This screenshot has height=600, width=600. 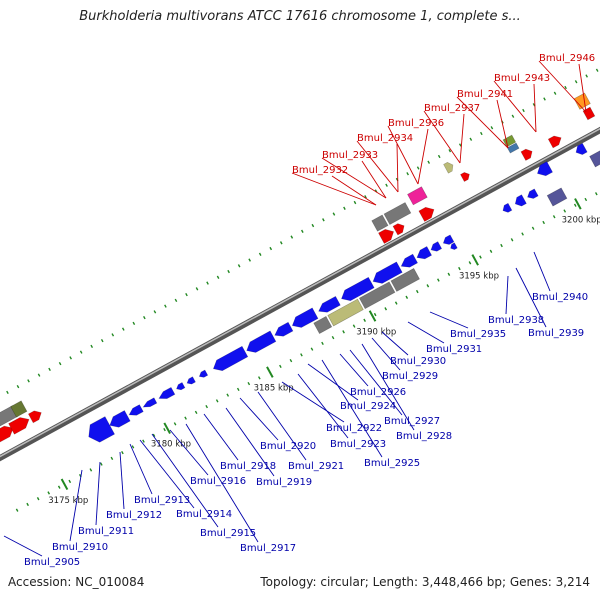 I want to click on gene-box-magenta, so click(x=417, y=196).